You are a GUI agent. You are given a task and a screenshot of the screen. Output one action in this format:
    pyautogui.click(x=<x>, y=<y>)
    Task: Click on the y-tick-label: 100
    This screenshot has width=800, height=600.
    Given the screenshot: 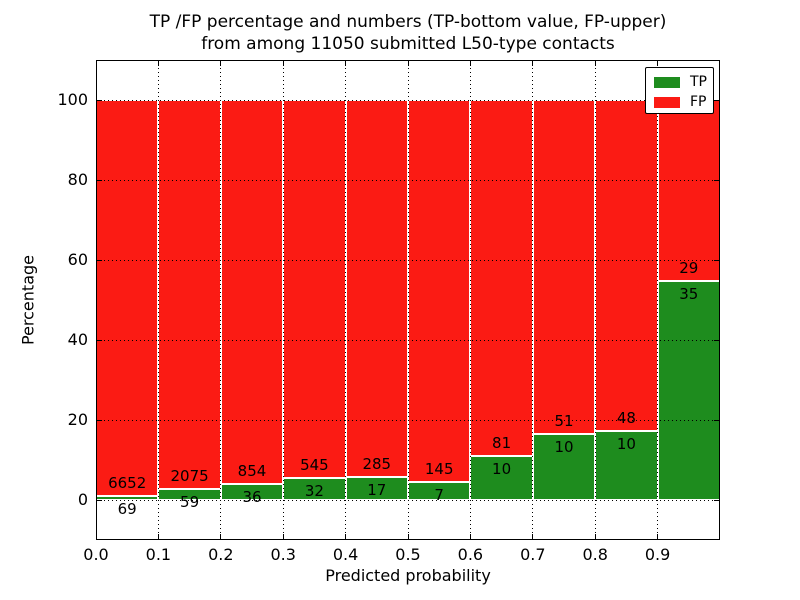 What is the action you would take?
    pyautogui.click(x=72, y=99)
    